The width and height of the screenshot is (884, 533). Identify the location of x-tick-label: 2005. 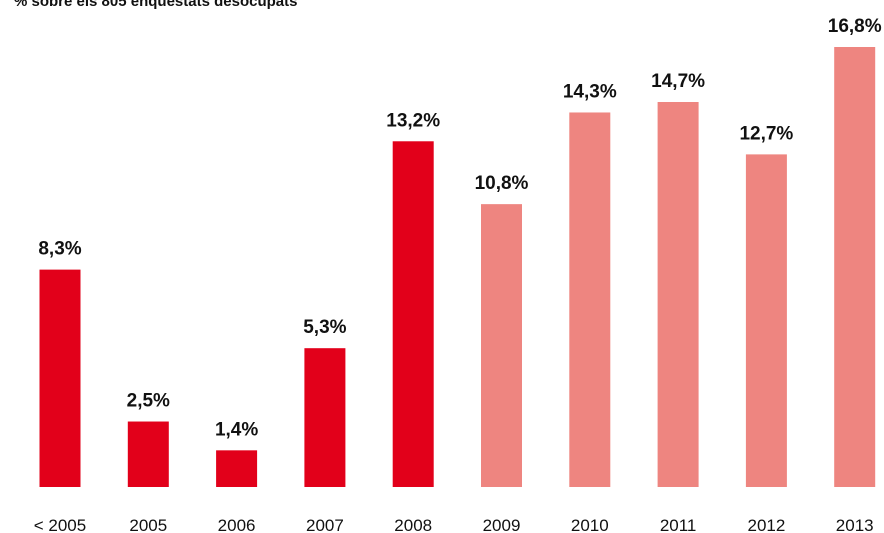
(148, 524).